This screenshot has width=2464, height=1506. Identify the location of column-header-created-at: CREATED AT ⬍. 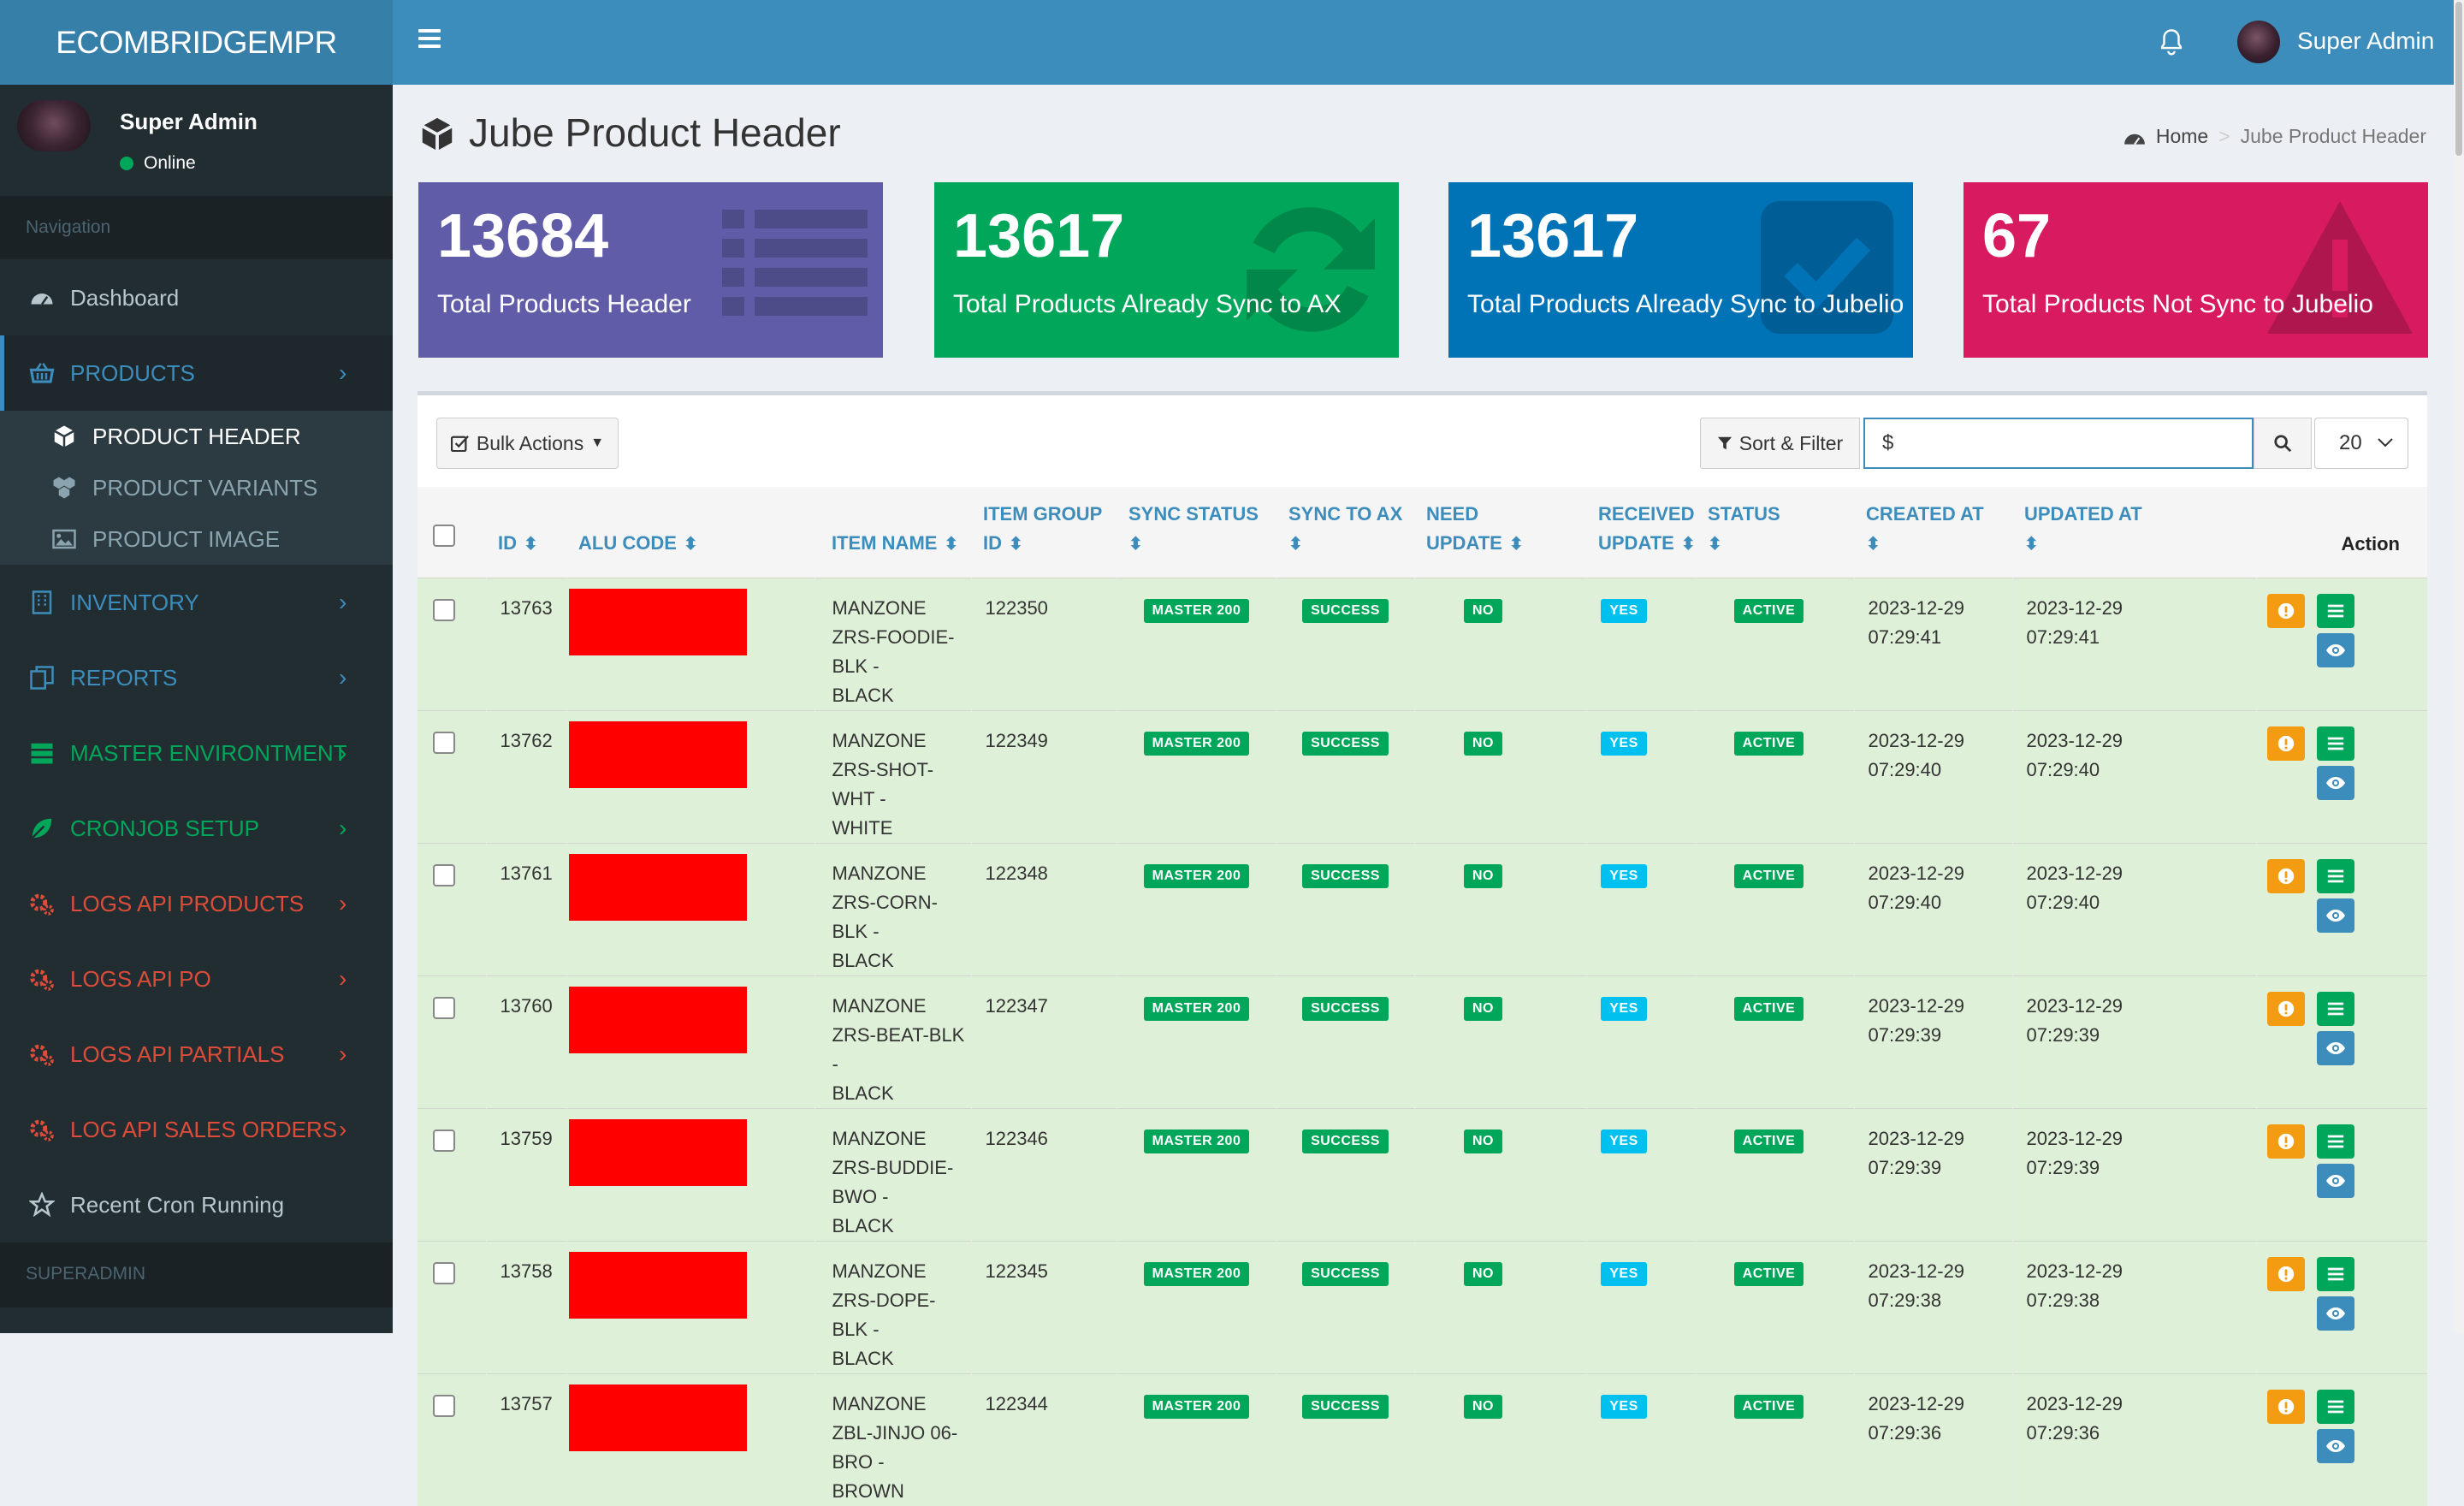
(1933, 532).